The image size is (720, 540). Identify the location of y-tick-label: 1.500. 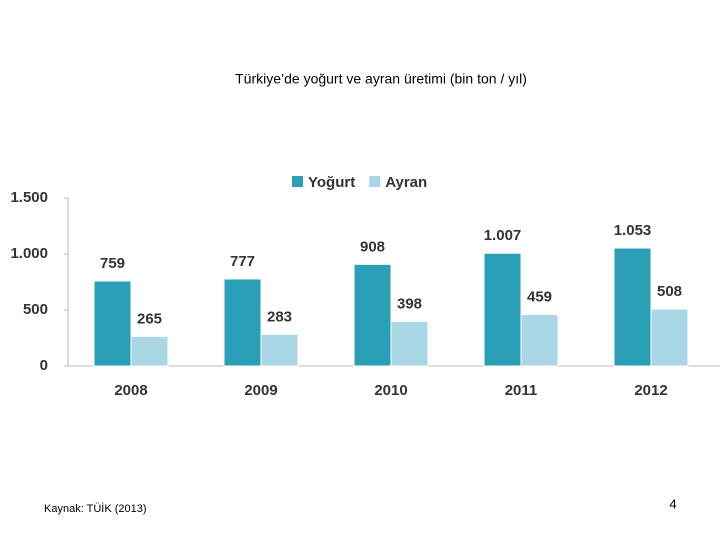
(29, 197).